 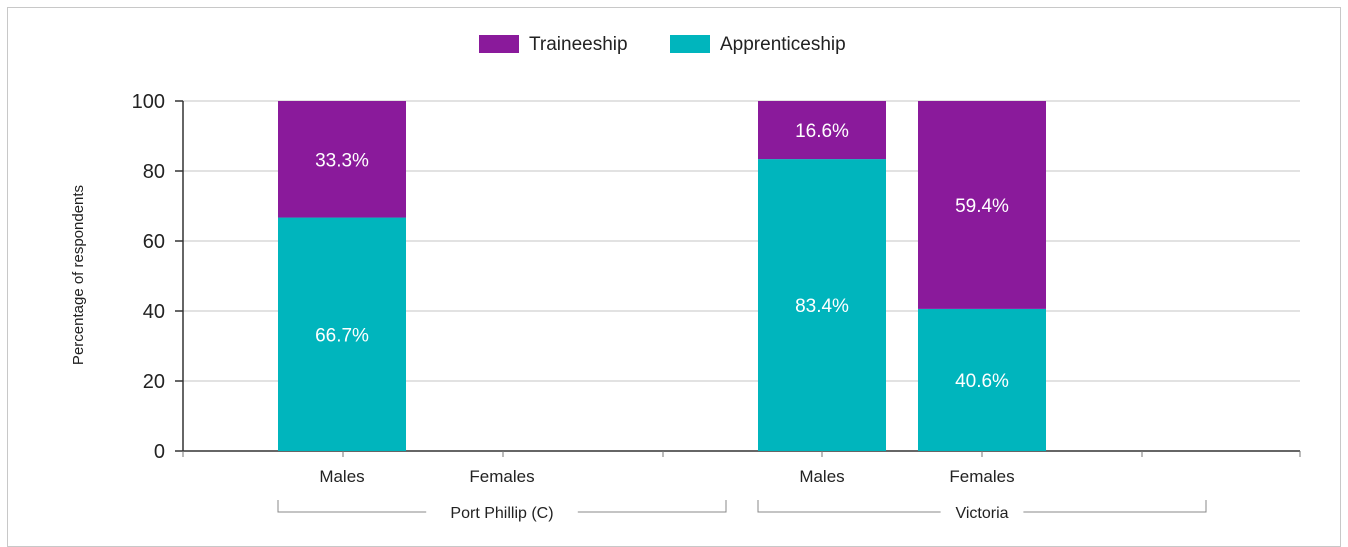 What do you see at coordinates (690, 44) in the screenshot?
I see `legend-swatch-apprenticeship` at bounding box center [690, 44].